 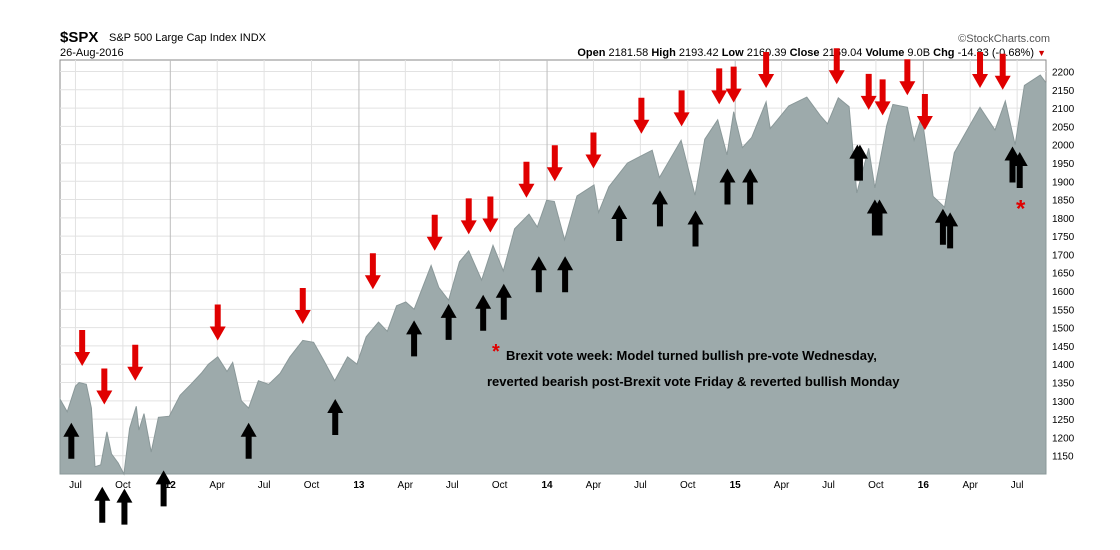 I want to click on y-tick-label: 1650, so click(x=1063, y=274).